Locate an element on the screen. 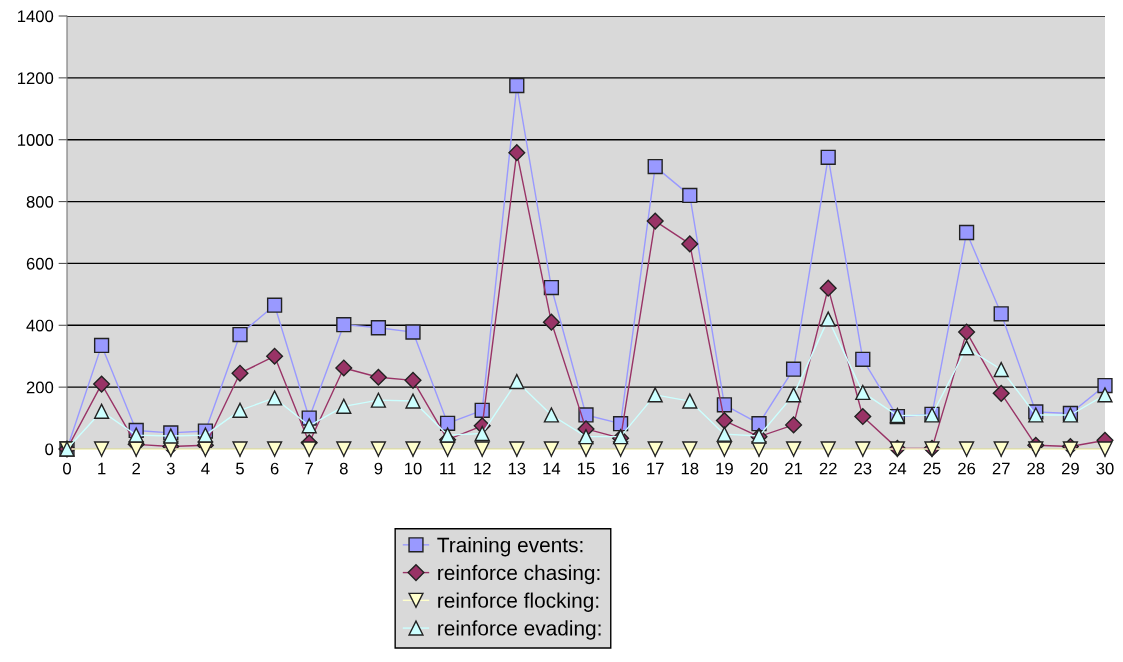 This screenshot has height=662, width=1123. x-tick-label: 8 is located at coordinates (343, 468).